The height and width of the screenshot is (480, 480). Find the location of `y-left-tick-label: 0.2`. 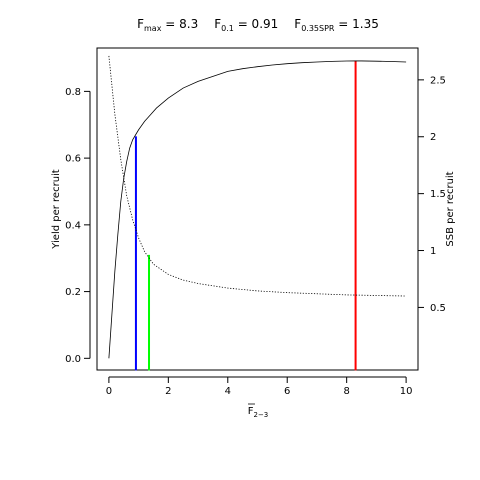

y-left-tick-label: 0.2 is located at coordinates (73, 292).